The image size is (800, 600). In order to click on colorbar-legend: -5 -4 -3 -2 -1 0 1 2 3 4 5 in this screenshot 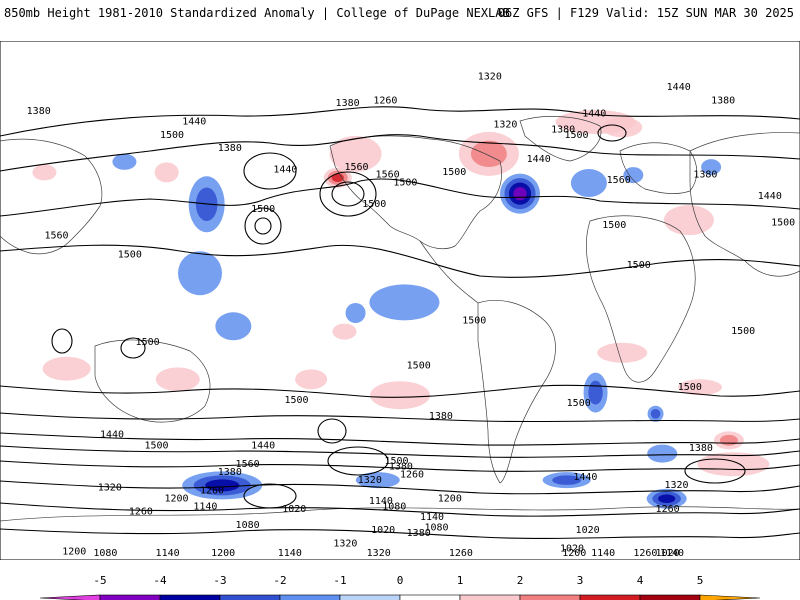, I will do `click(400, 587)`.